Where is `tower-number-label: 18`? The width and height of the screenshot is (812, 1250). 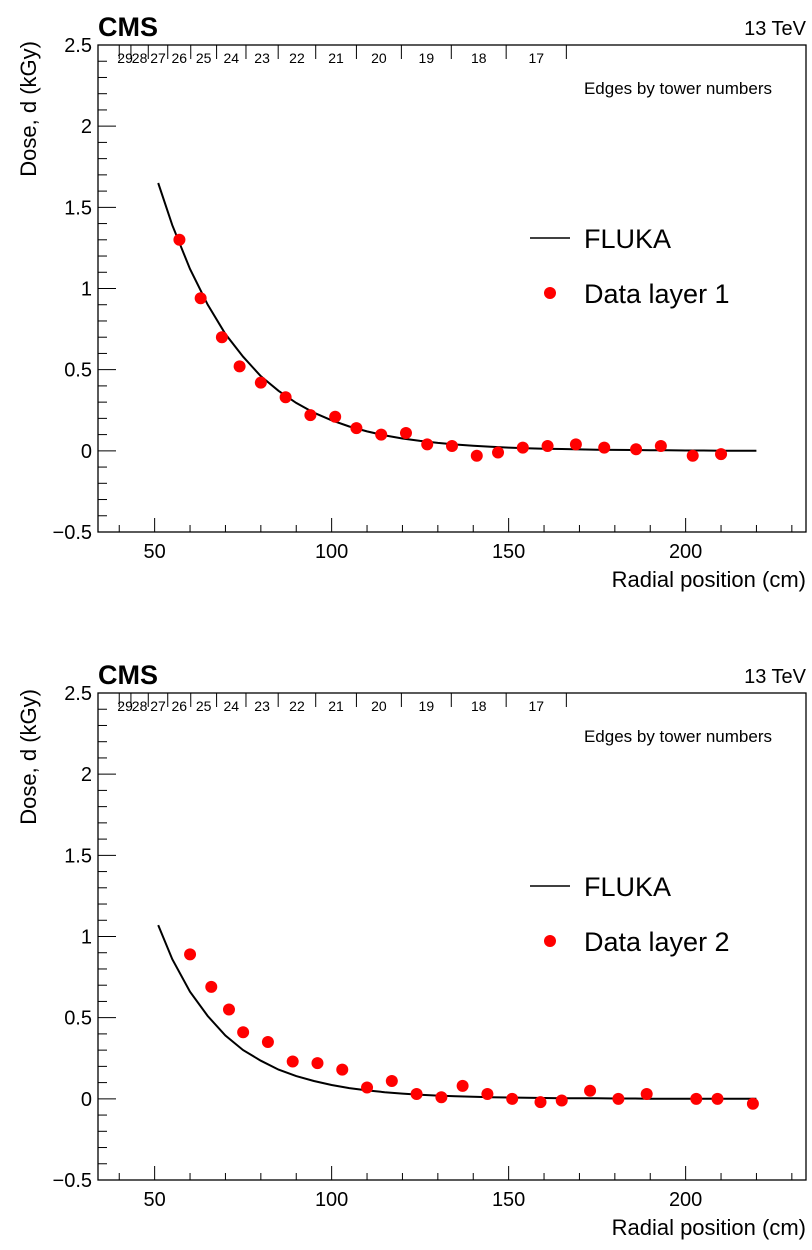 tower-number-label: 18 is located at coordinates (479, 58).